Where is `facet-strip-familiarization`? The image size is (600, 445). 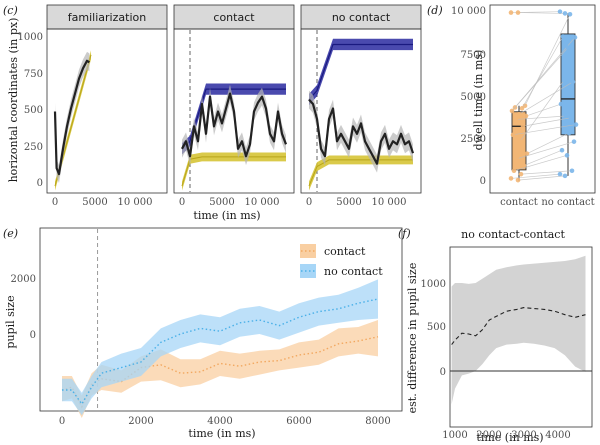
facet-strip-familiarization is located at coordinates (107, 17).